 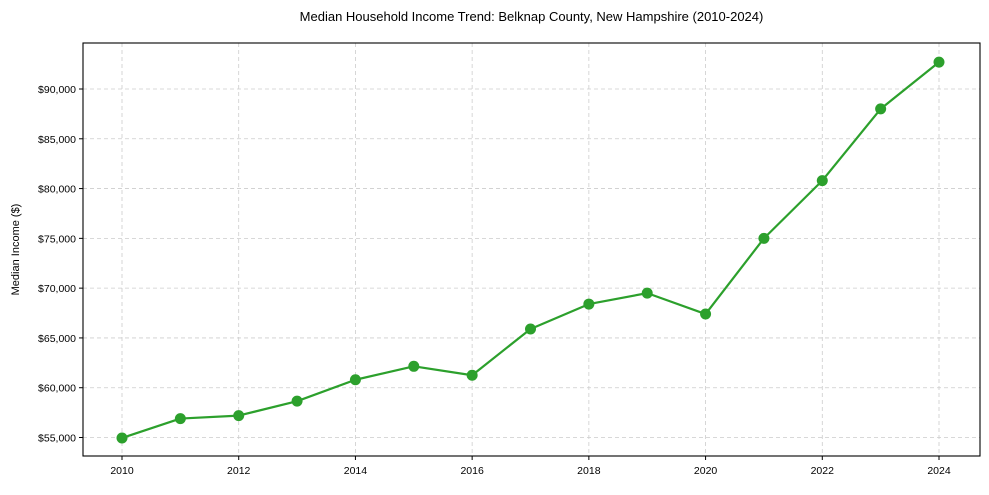 I want to click on y-tick-label: $85,000, so click(x=57, y=140).